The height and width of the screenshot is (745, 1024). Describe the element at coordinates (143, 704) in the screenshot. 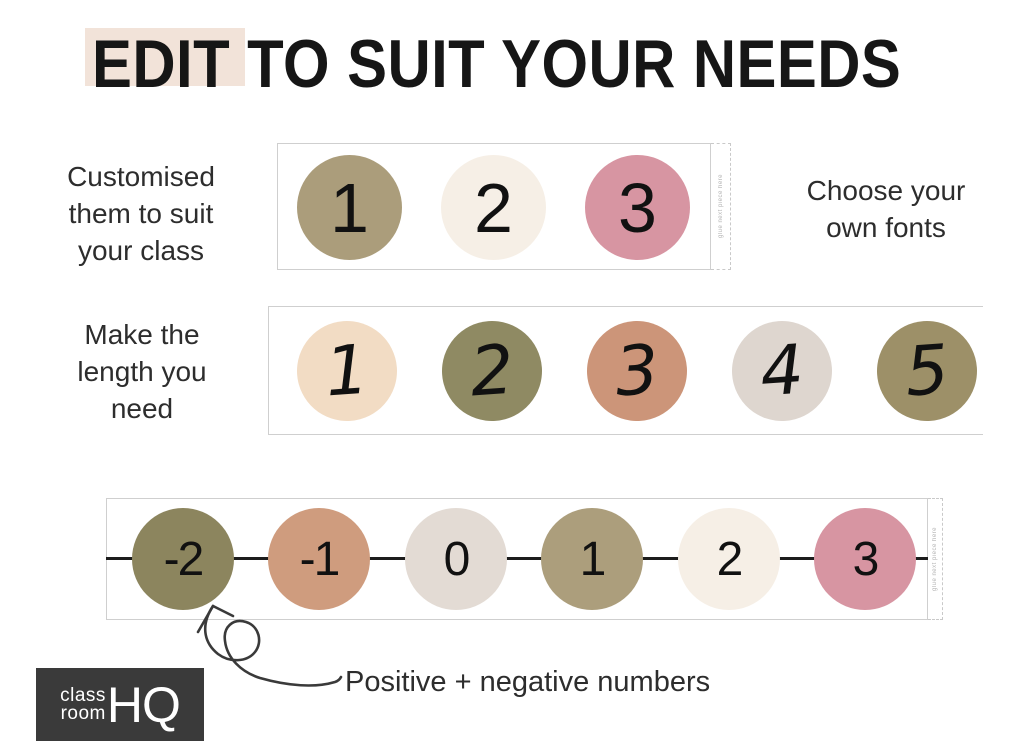

I see `logo-suffix: HQ` at that location.